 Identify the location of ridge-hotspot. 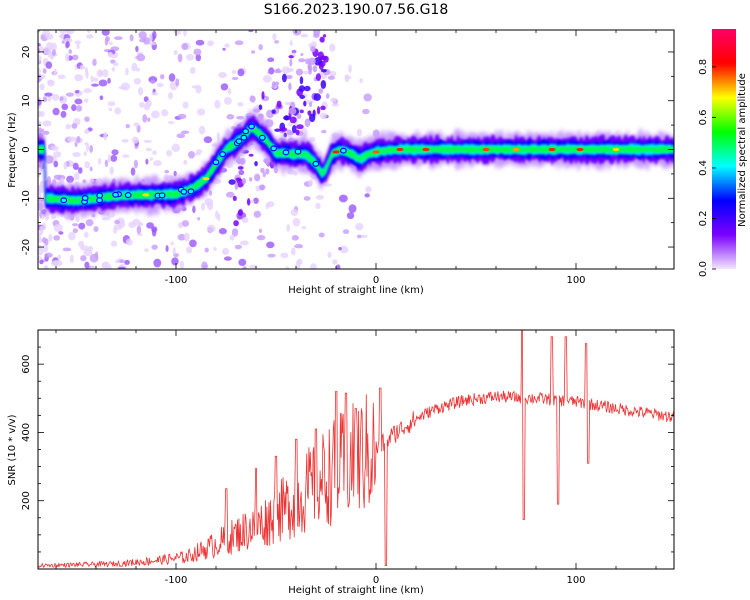
(486, 149).